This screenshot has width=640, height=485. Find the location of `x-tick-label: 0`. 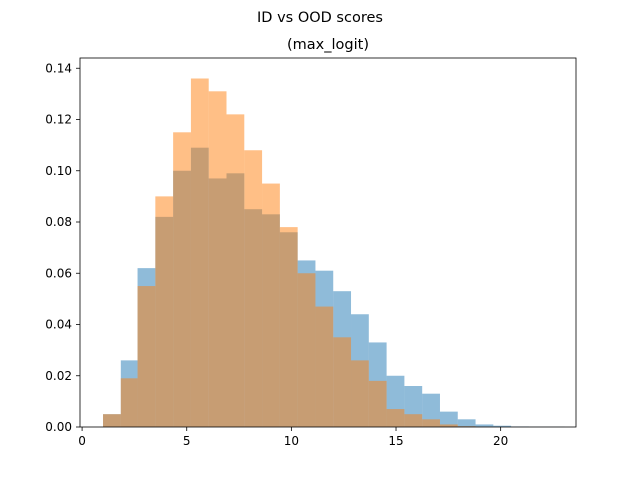

x-tick-label: 0 is located at coordinates (82, 441).